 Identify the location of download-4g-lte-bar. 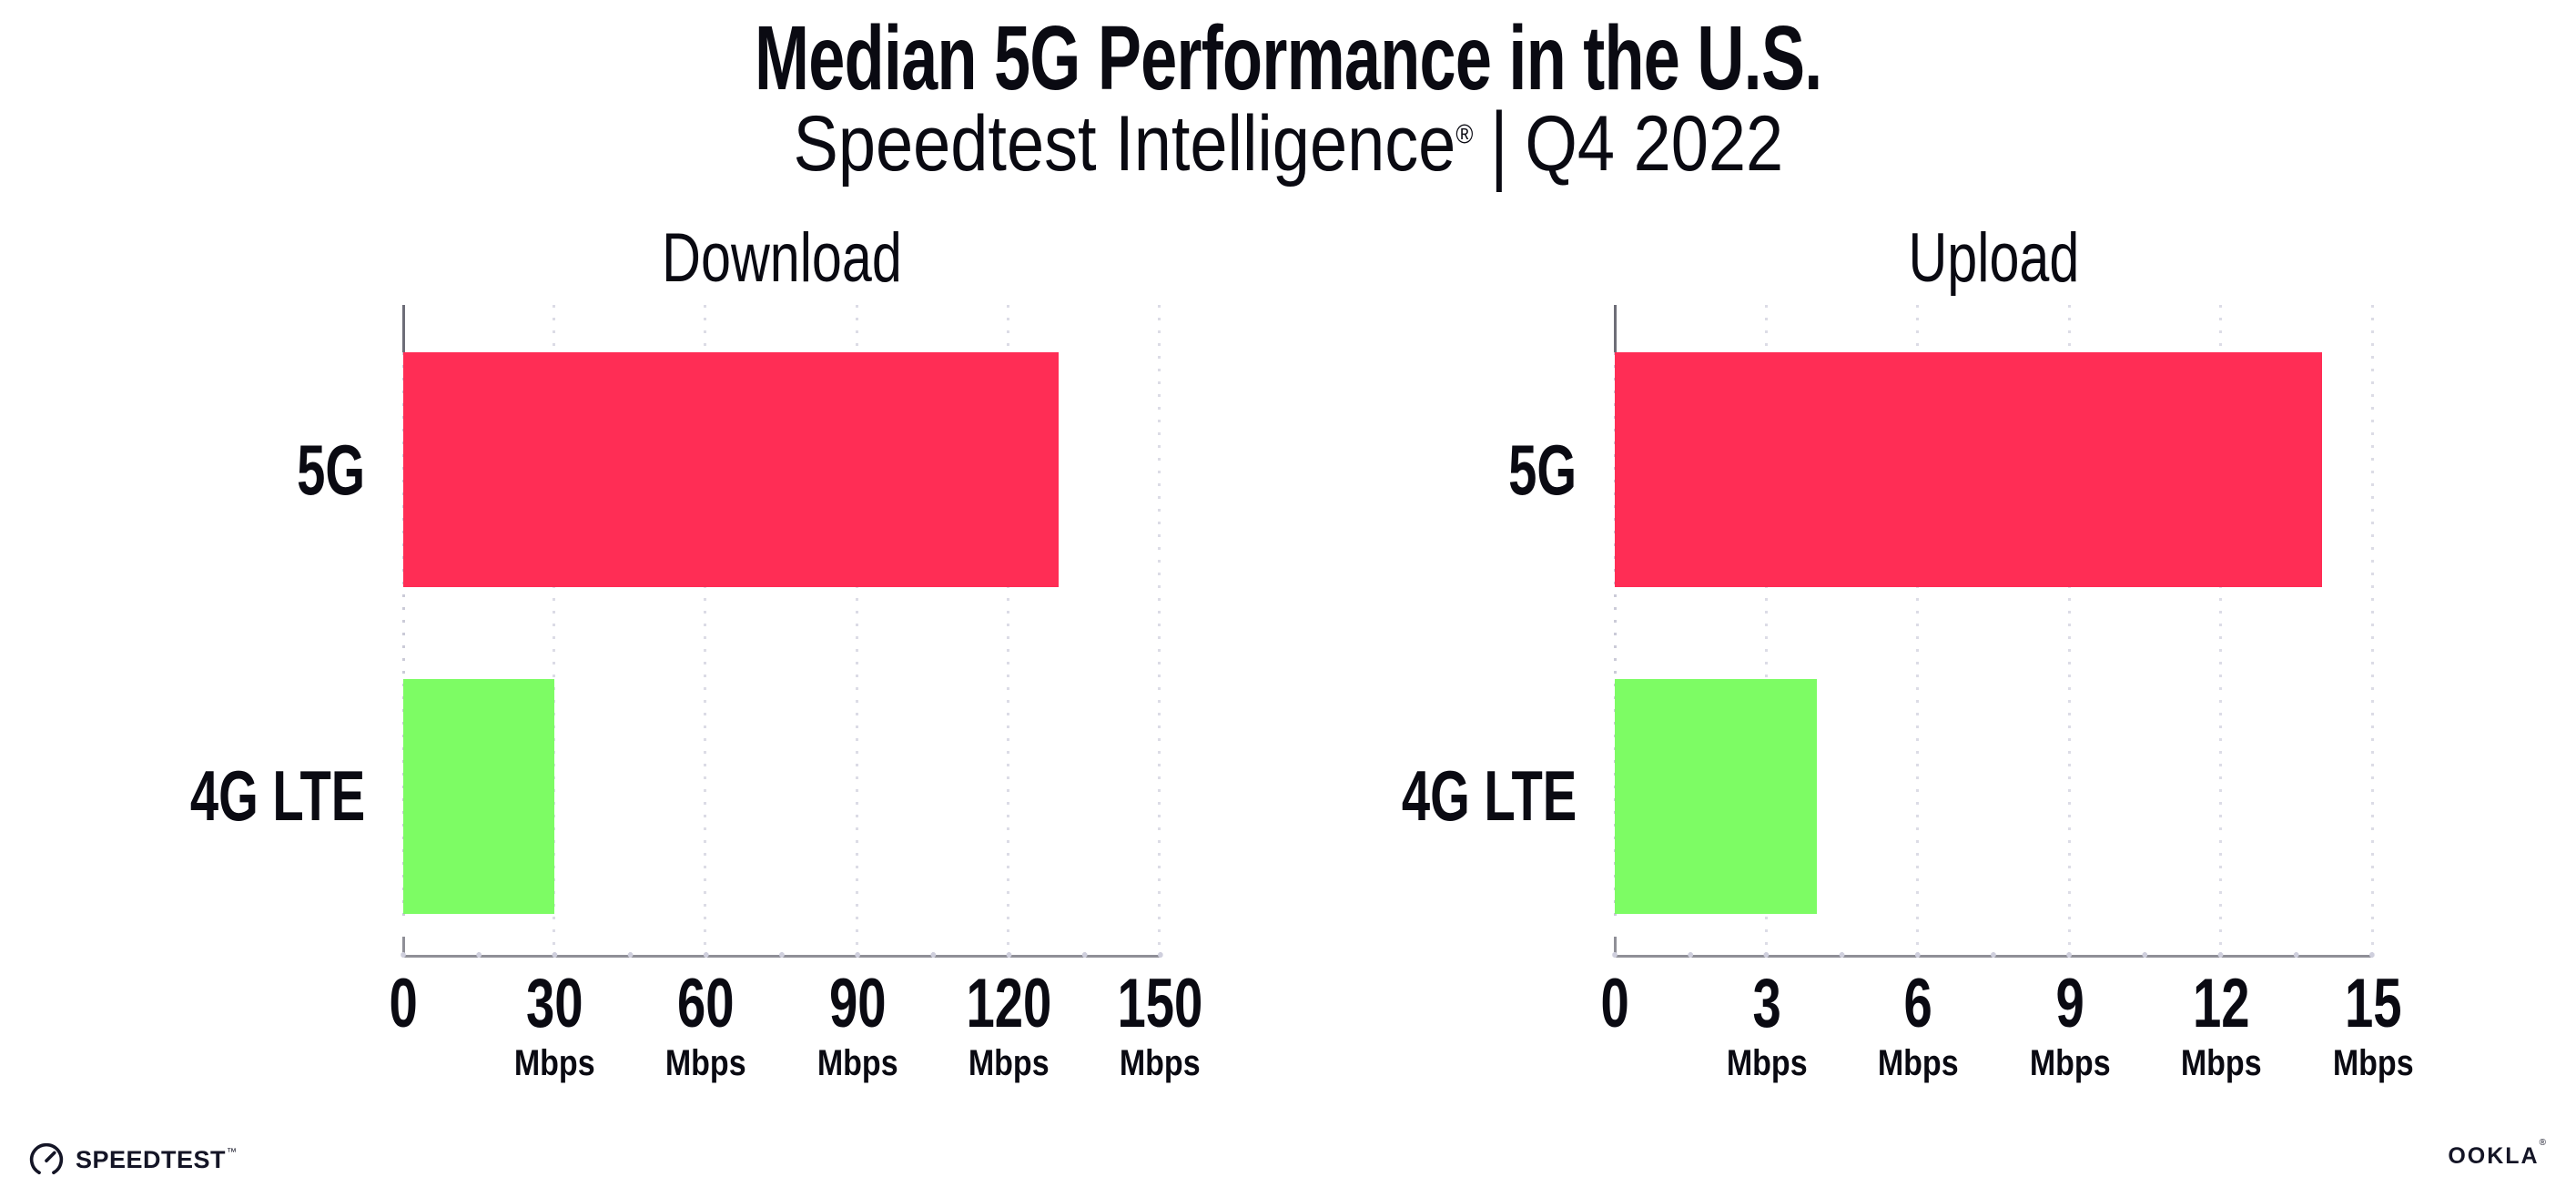
(479, 796).